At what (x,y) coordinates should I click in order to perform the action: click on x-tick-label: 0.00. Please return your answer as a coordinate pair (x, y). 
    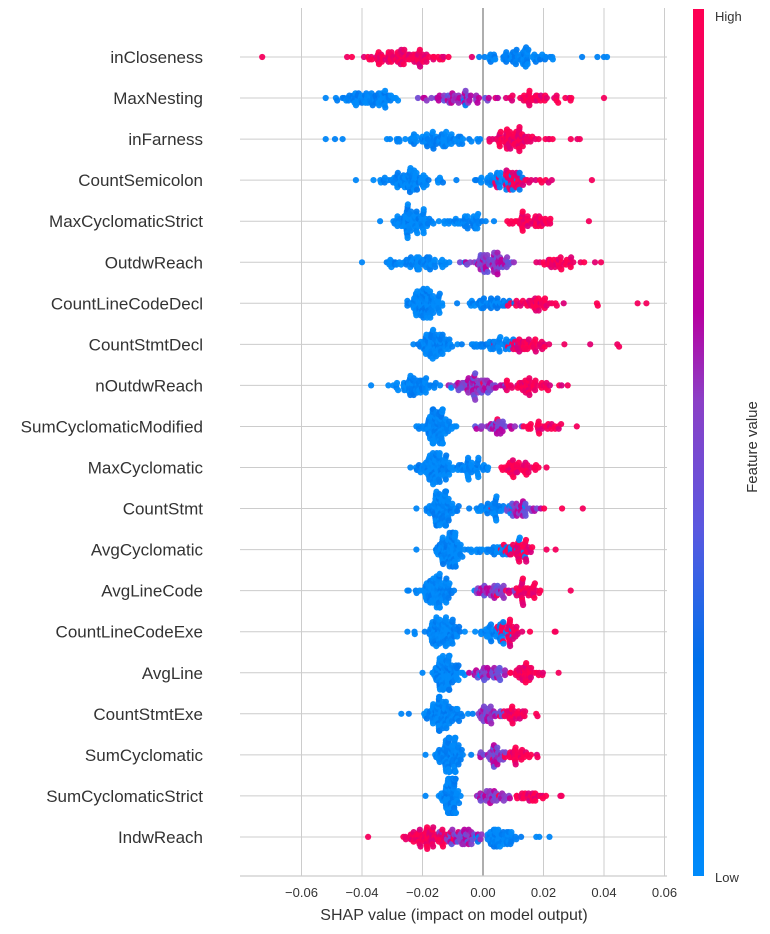
    Looking at the image, I should click on (482, 892).